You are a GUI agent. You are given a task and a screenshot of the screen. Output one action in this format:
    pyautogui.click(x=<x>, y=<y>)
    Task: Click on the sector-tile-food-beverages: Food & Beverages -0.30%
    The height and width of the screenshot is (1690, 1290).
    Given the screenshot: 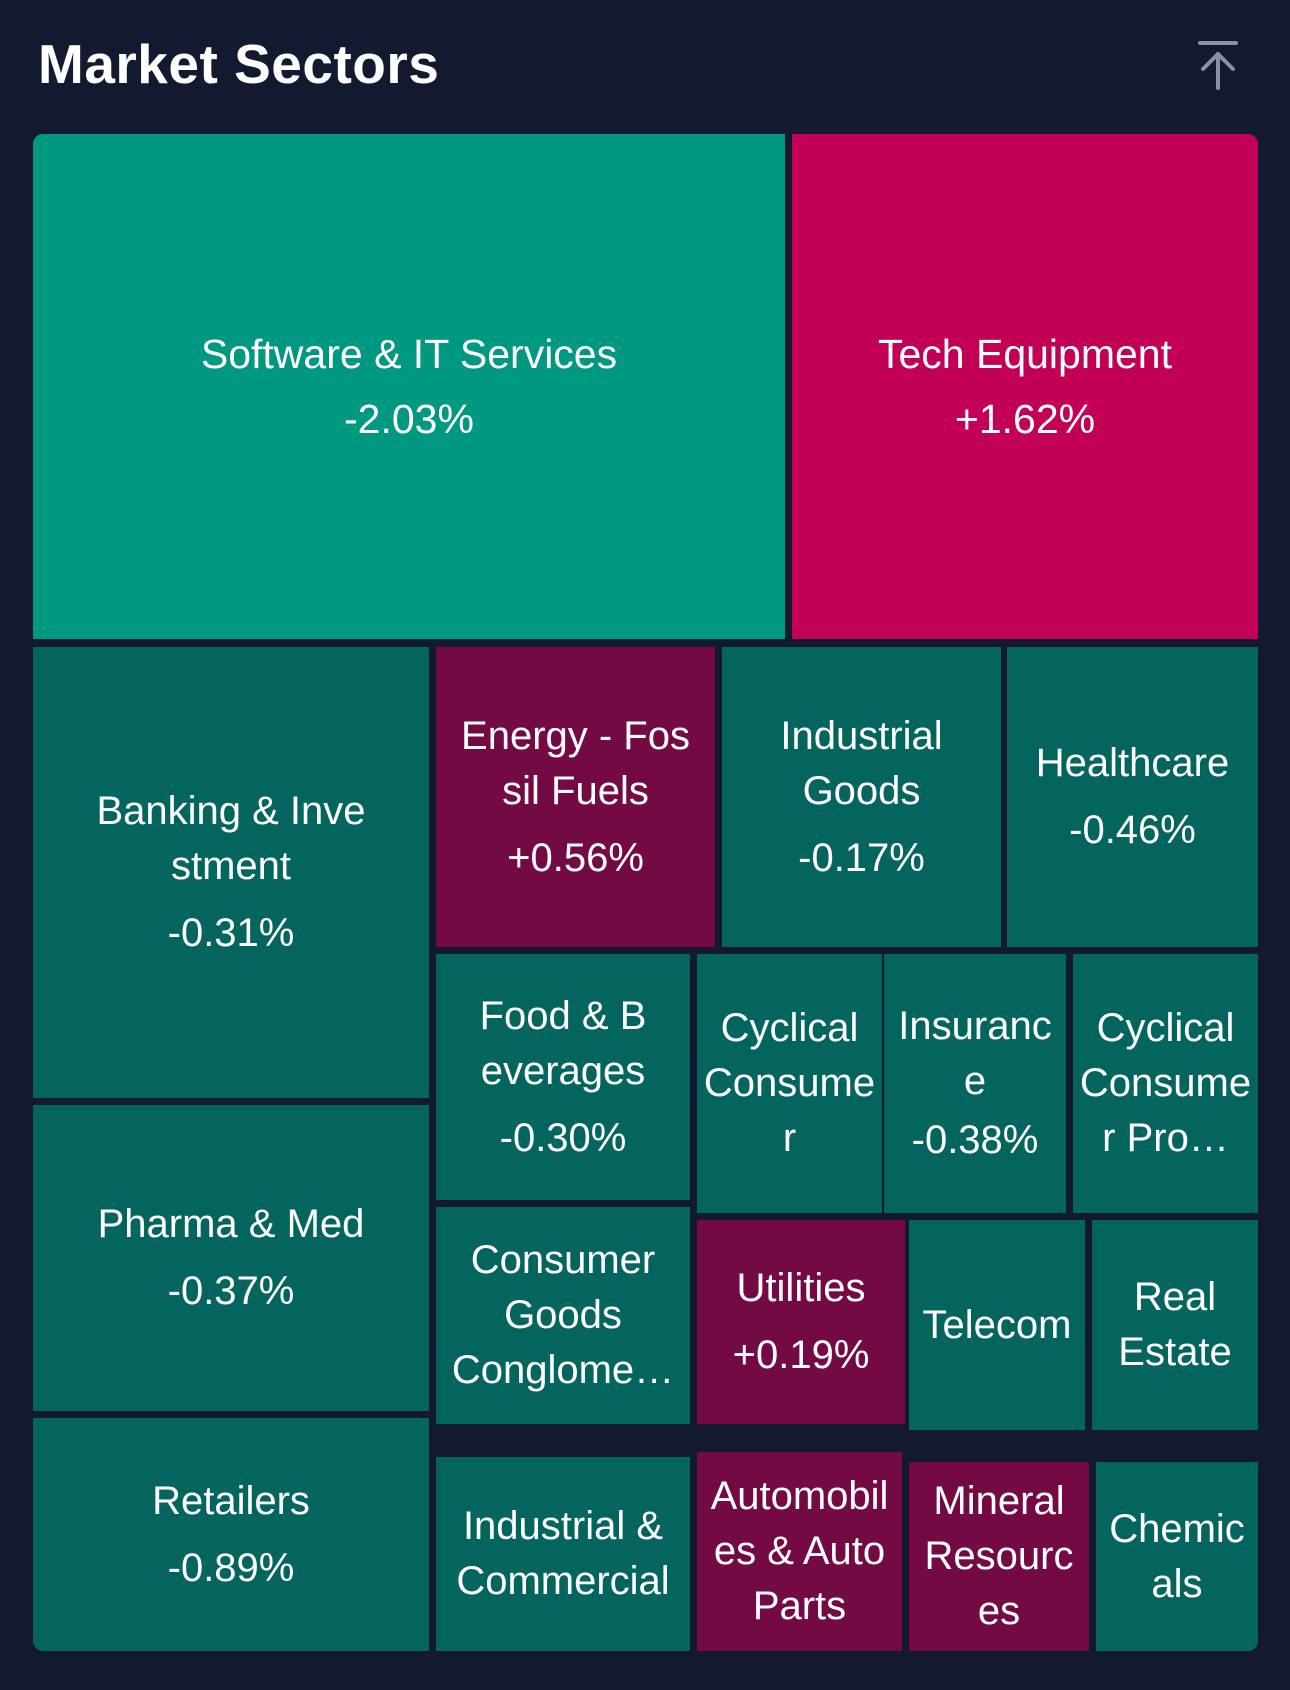 What is the action you would take?
    pyautogui.click(x=563, y=1077)
    